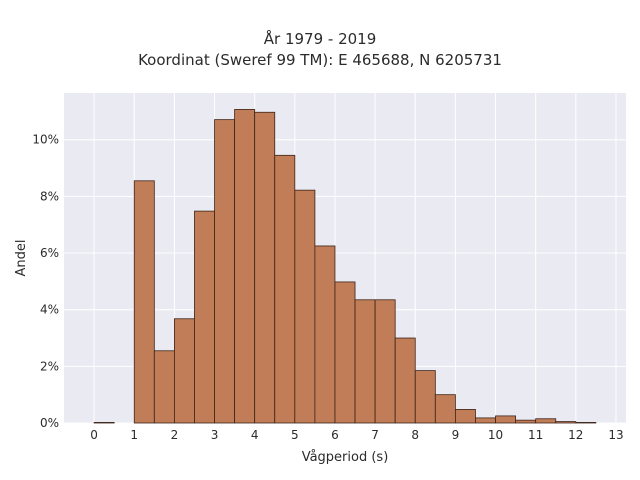  What do you see at coordinates (575, 435) in the screenshot?
I see `x-tick-label: 12` at bounding box center [575, 435].